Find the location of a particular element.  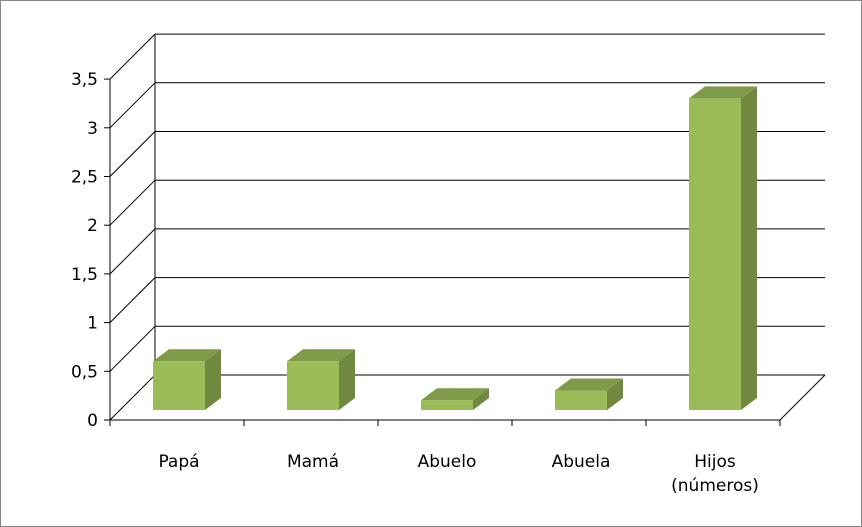

x-tick-labels: Papá Mamá Abuelo Abuela Hijos (números) is located at coordinates (458, 474).